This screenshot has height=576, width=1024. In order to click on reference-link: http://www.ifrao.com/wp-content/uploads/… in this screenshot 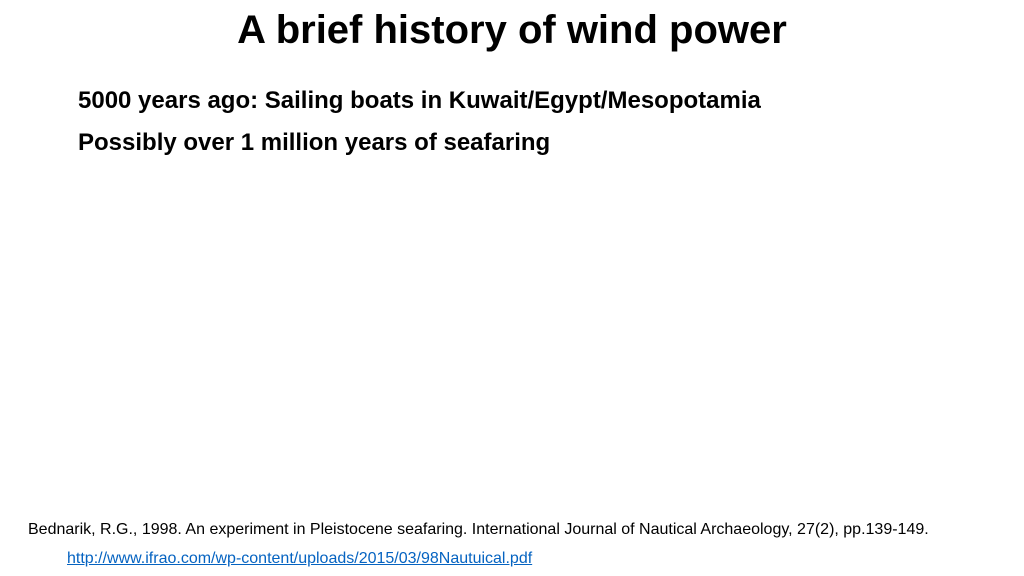, I will do `click(300, 558)`.